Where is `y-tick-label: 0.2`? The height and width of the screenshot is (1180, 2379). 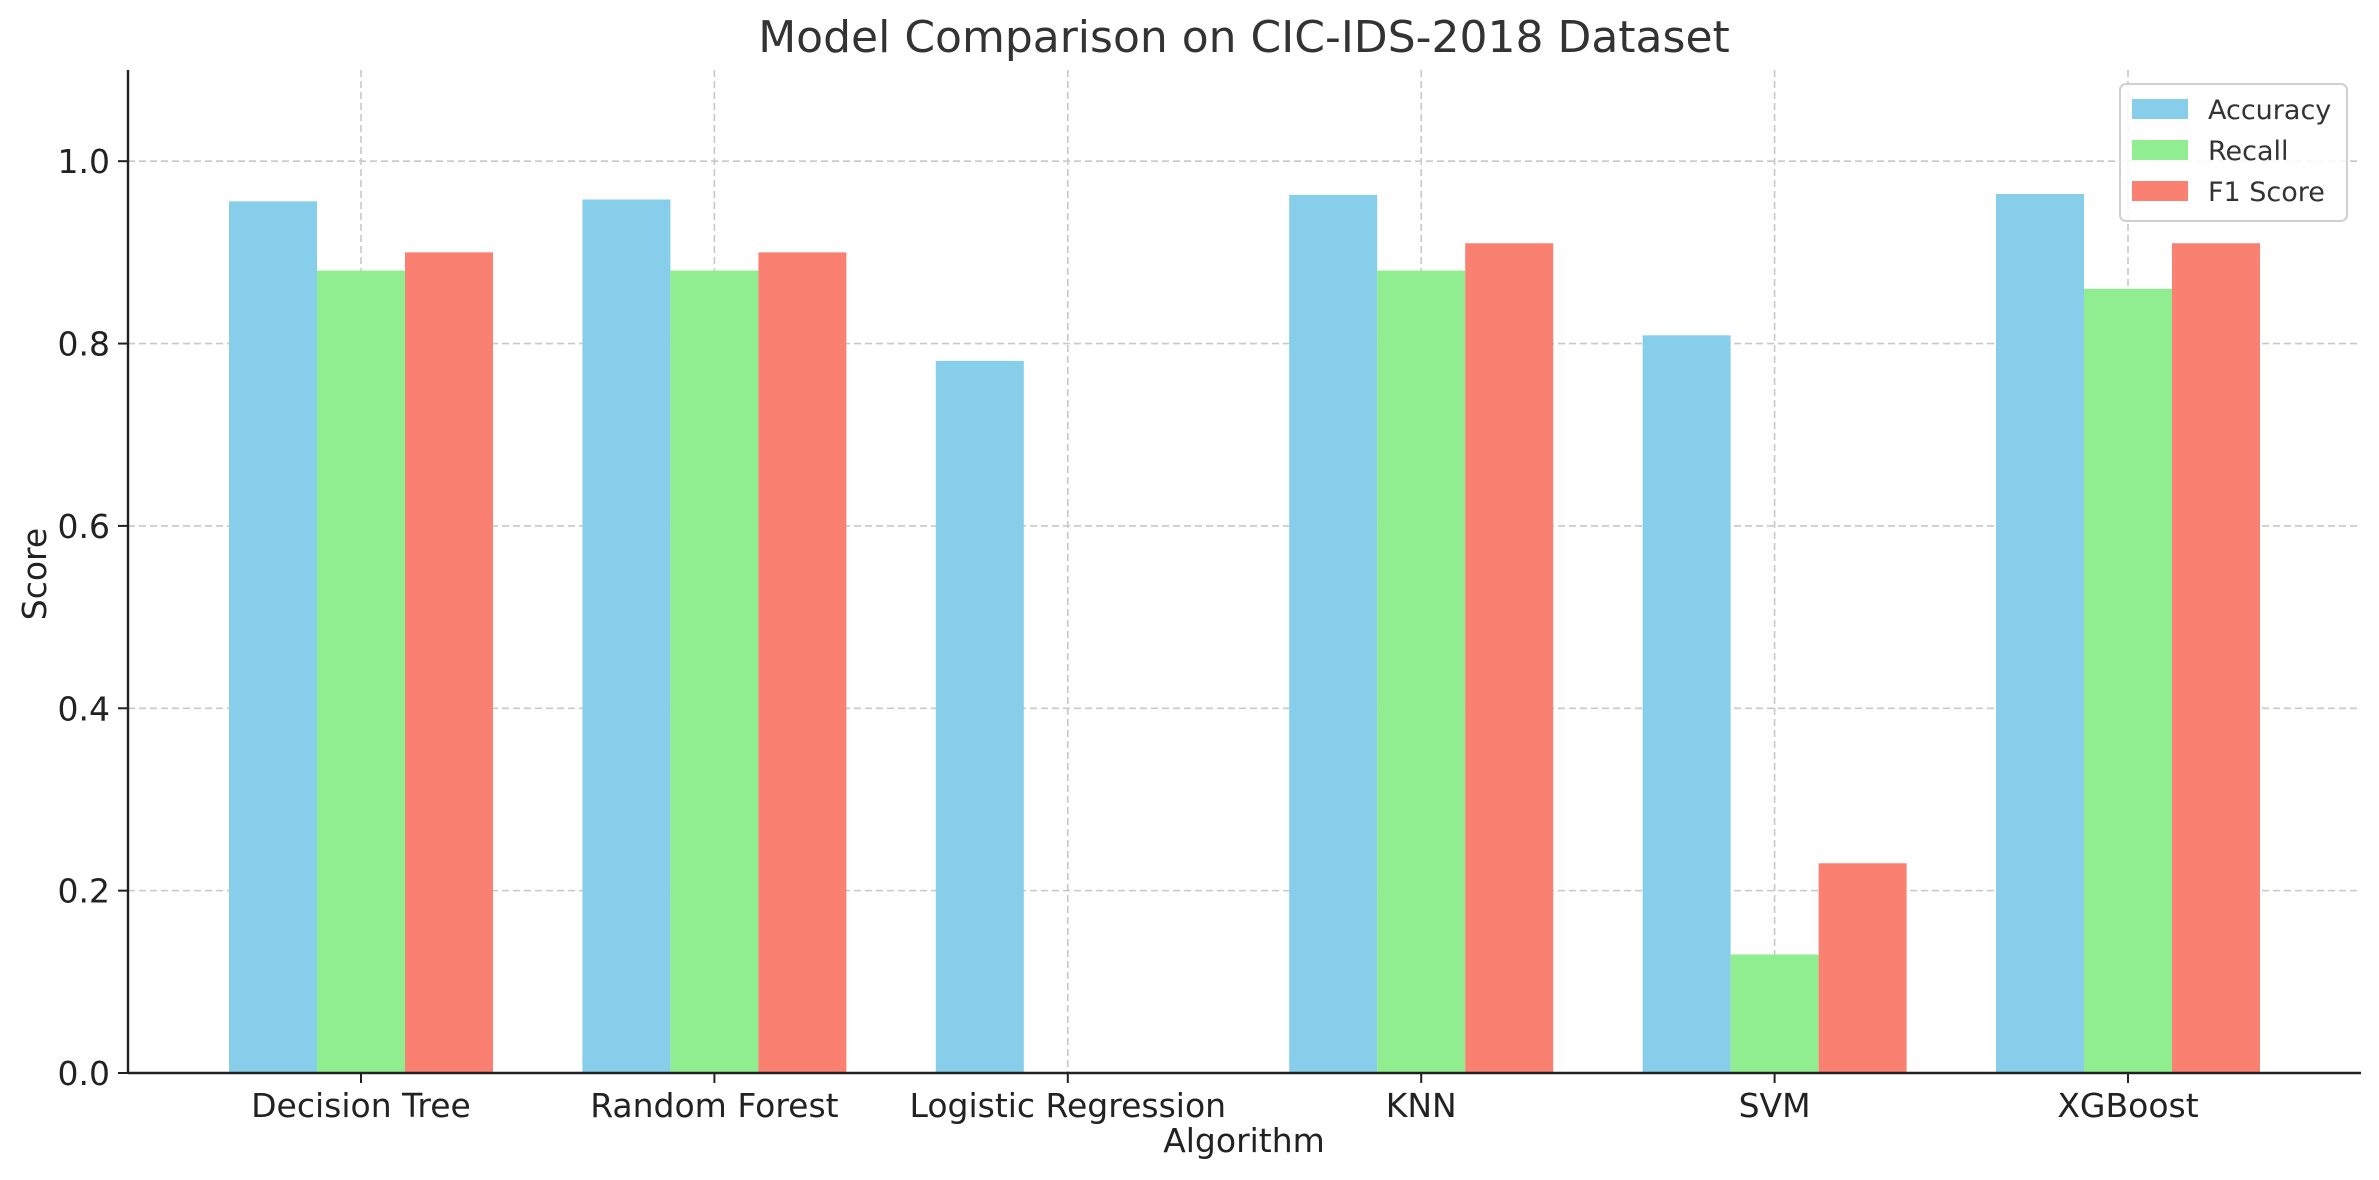
y-tick-label: 0.2 is located at coordinates (84, 891).